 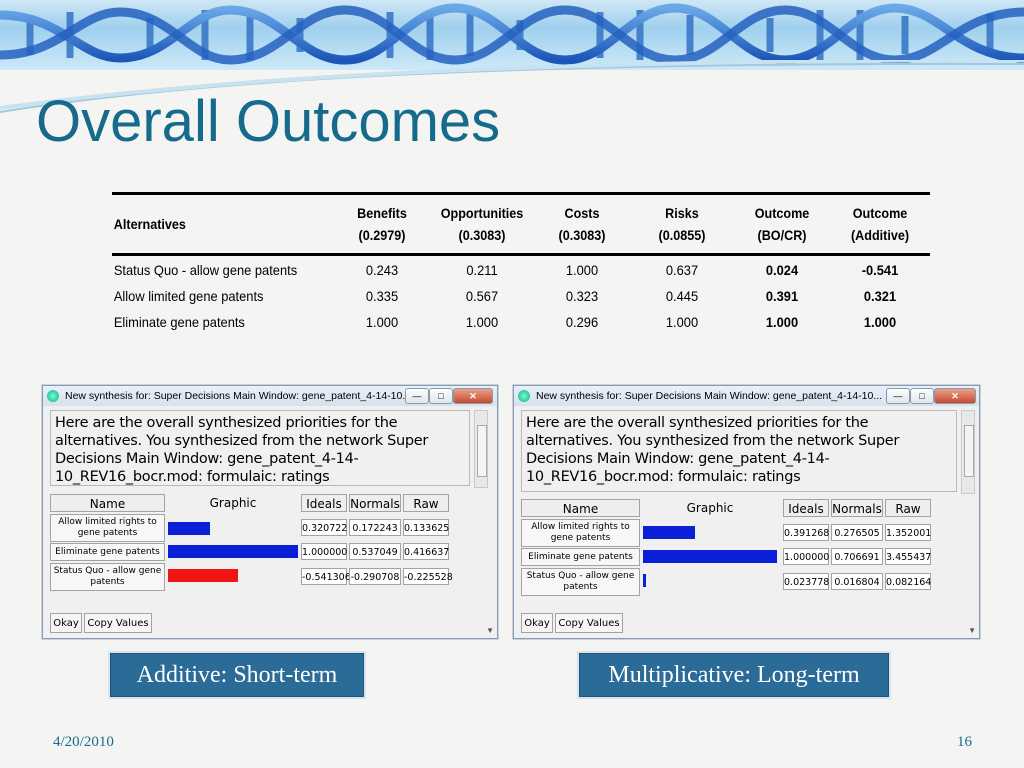 What do you see at coordinates (53, 396) in the screenshot?
I see `app-icon` at bounding box center [53, 396].